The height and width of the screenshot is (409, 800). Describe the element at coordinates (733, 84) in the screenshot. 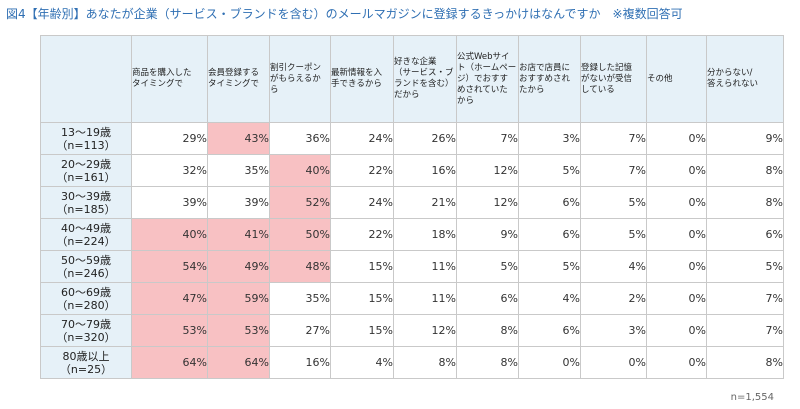

I see `column-header-line: 答えられない` at that location.